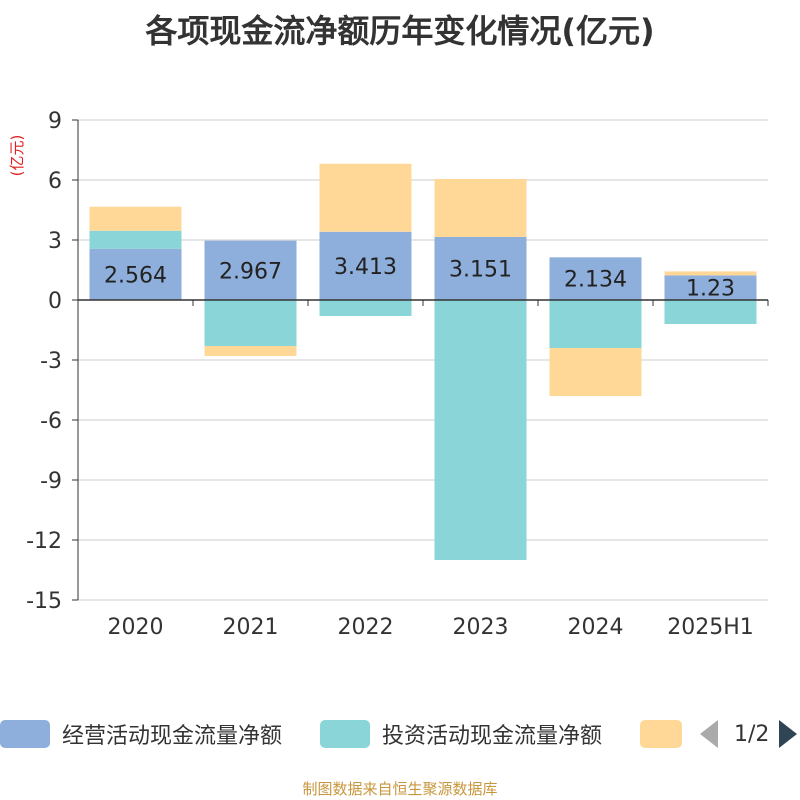 Image resolution: width=800 pixels, height=800 pixels. I want to click on bar-series1-2023, so click(480, 268).